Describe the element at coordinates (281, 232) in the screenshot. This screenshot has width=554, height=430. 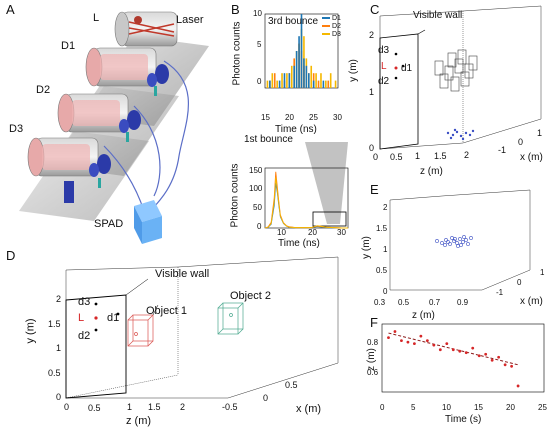
I see `b-bottom-xtick-0: 10` at that location.